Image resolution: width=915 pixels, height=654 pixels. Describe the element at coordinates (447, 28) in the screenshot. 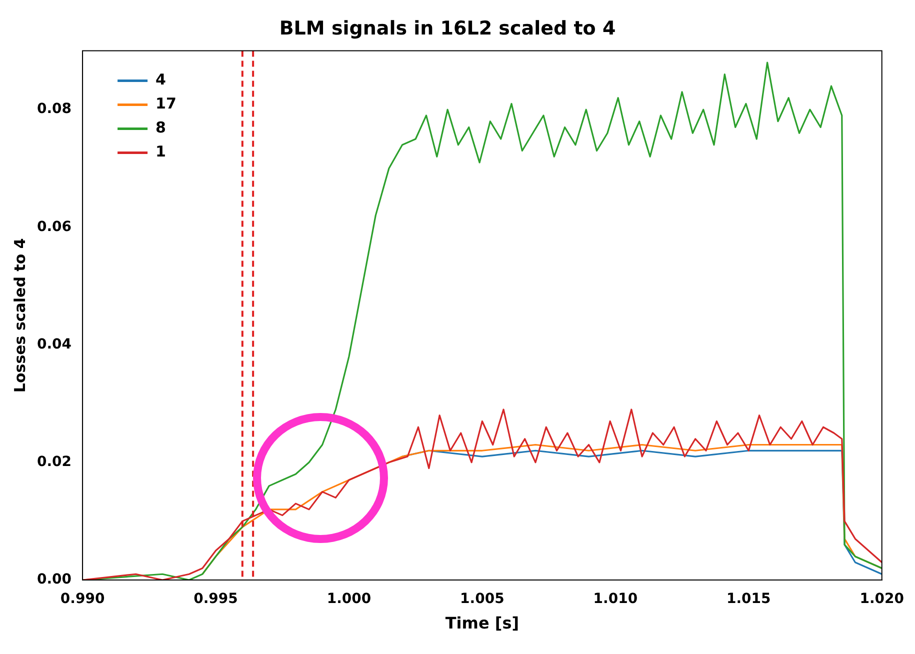

I see `chart-title: BLM signals in 16L2 scaled to 4` at that location.